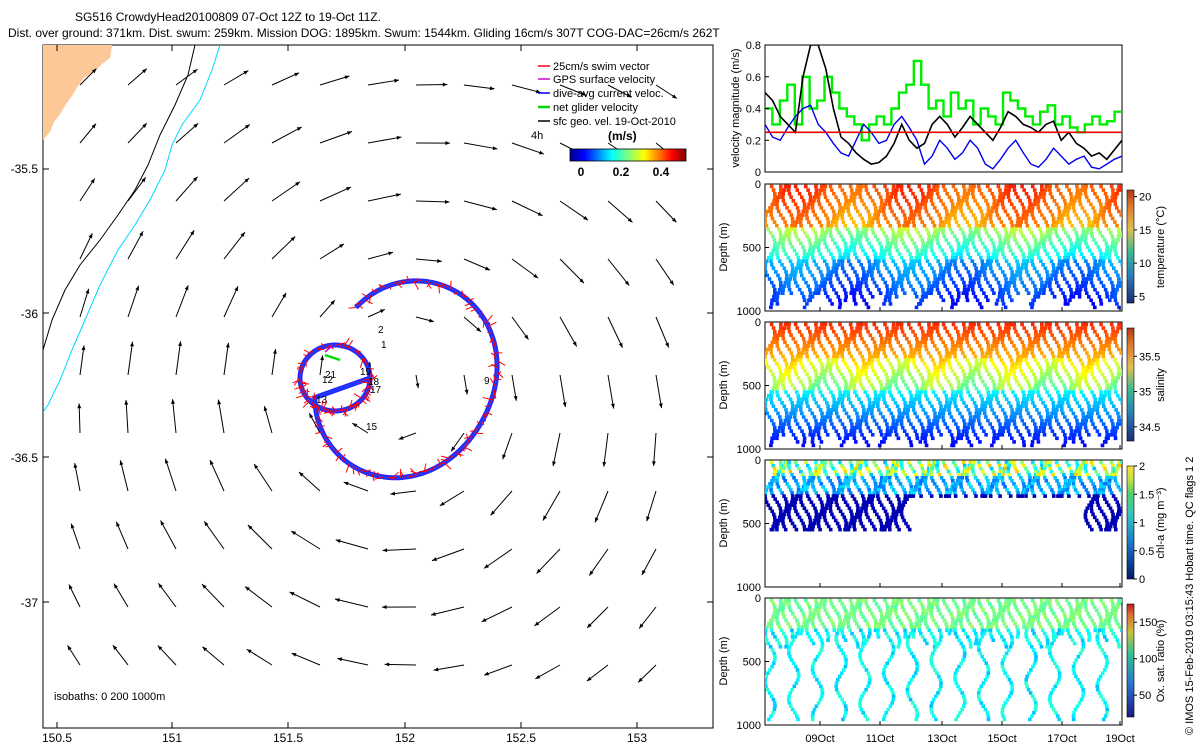 This screenshot has height=750, width=1200. I want to click on y-tick-label: -36.5, so click(25, 458).